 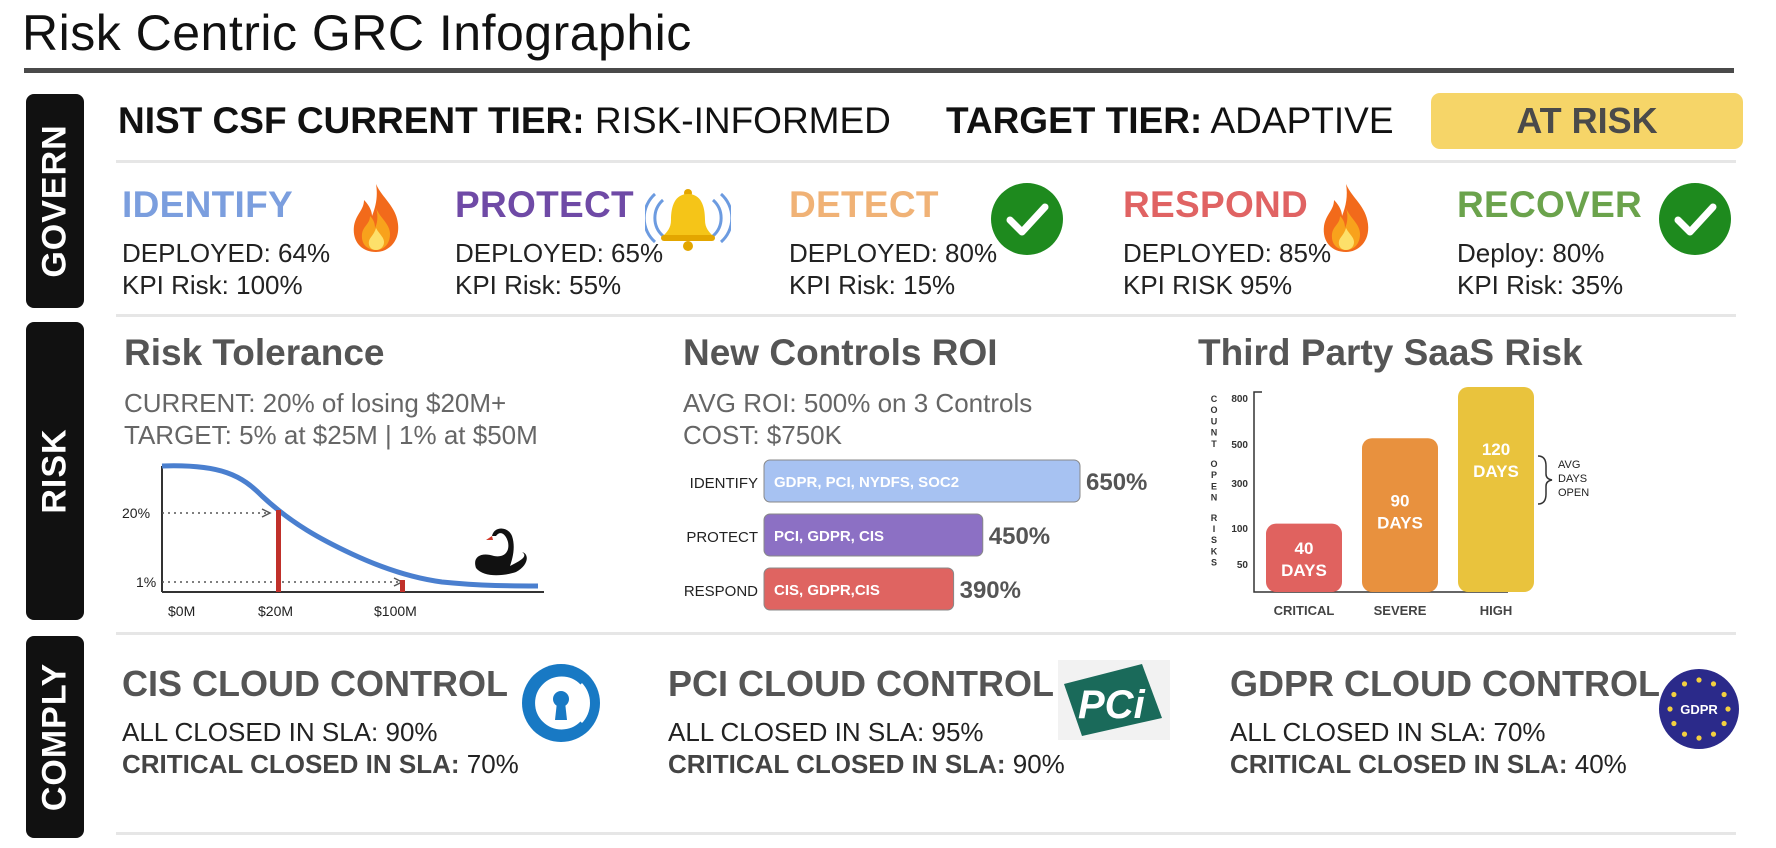 I want to click on recover-title: RECOVER, so click(x=1550, y=204).